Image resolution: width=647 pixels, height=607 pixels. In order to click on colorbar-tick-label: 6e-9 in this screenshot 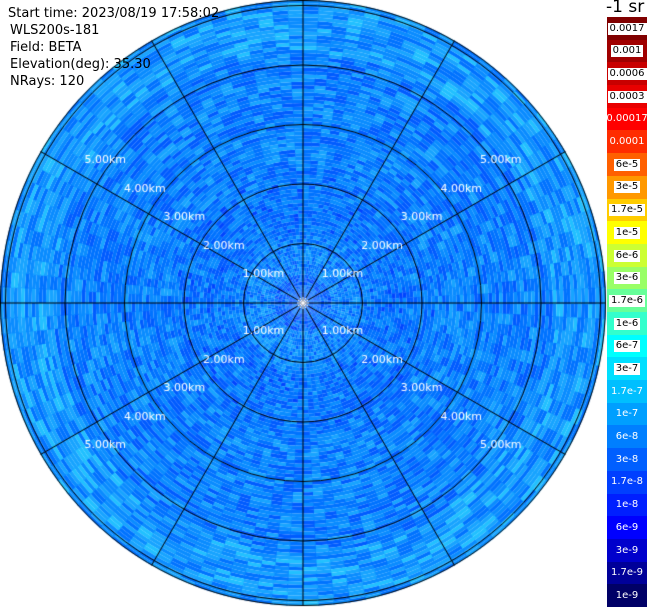, I will do `click(627, 527)`.